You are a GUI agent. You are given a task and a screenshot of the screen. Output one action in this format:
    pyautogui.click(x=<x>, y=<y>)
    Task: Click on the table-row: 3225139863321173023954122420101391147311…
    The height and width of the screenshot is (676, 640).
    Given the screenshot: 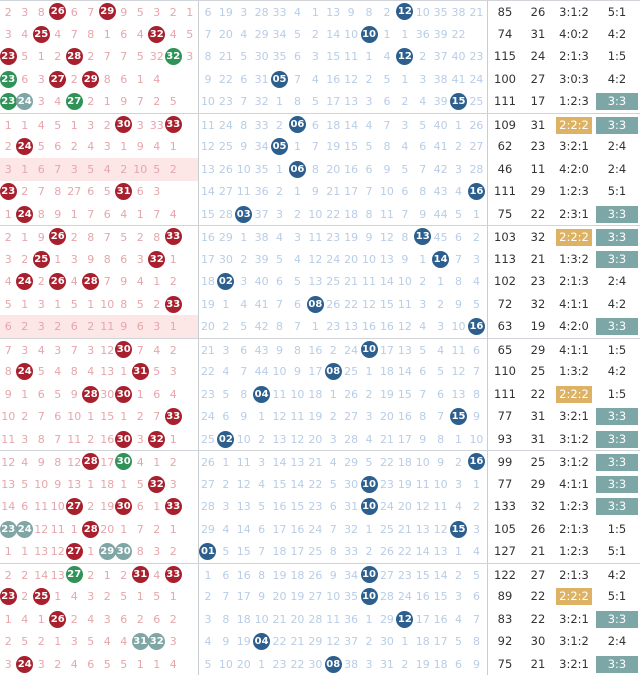 What is the action you would take?
    pyautogui.click(x=320, y=259)
    